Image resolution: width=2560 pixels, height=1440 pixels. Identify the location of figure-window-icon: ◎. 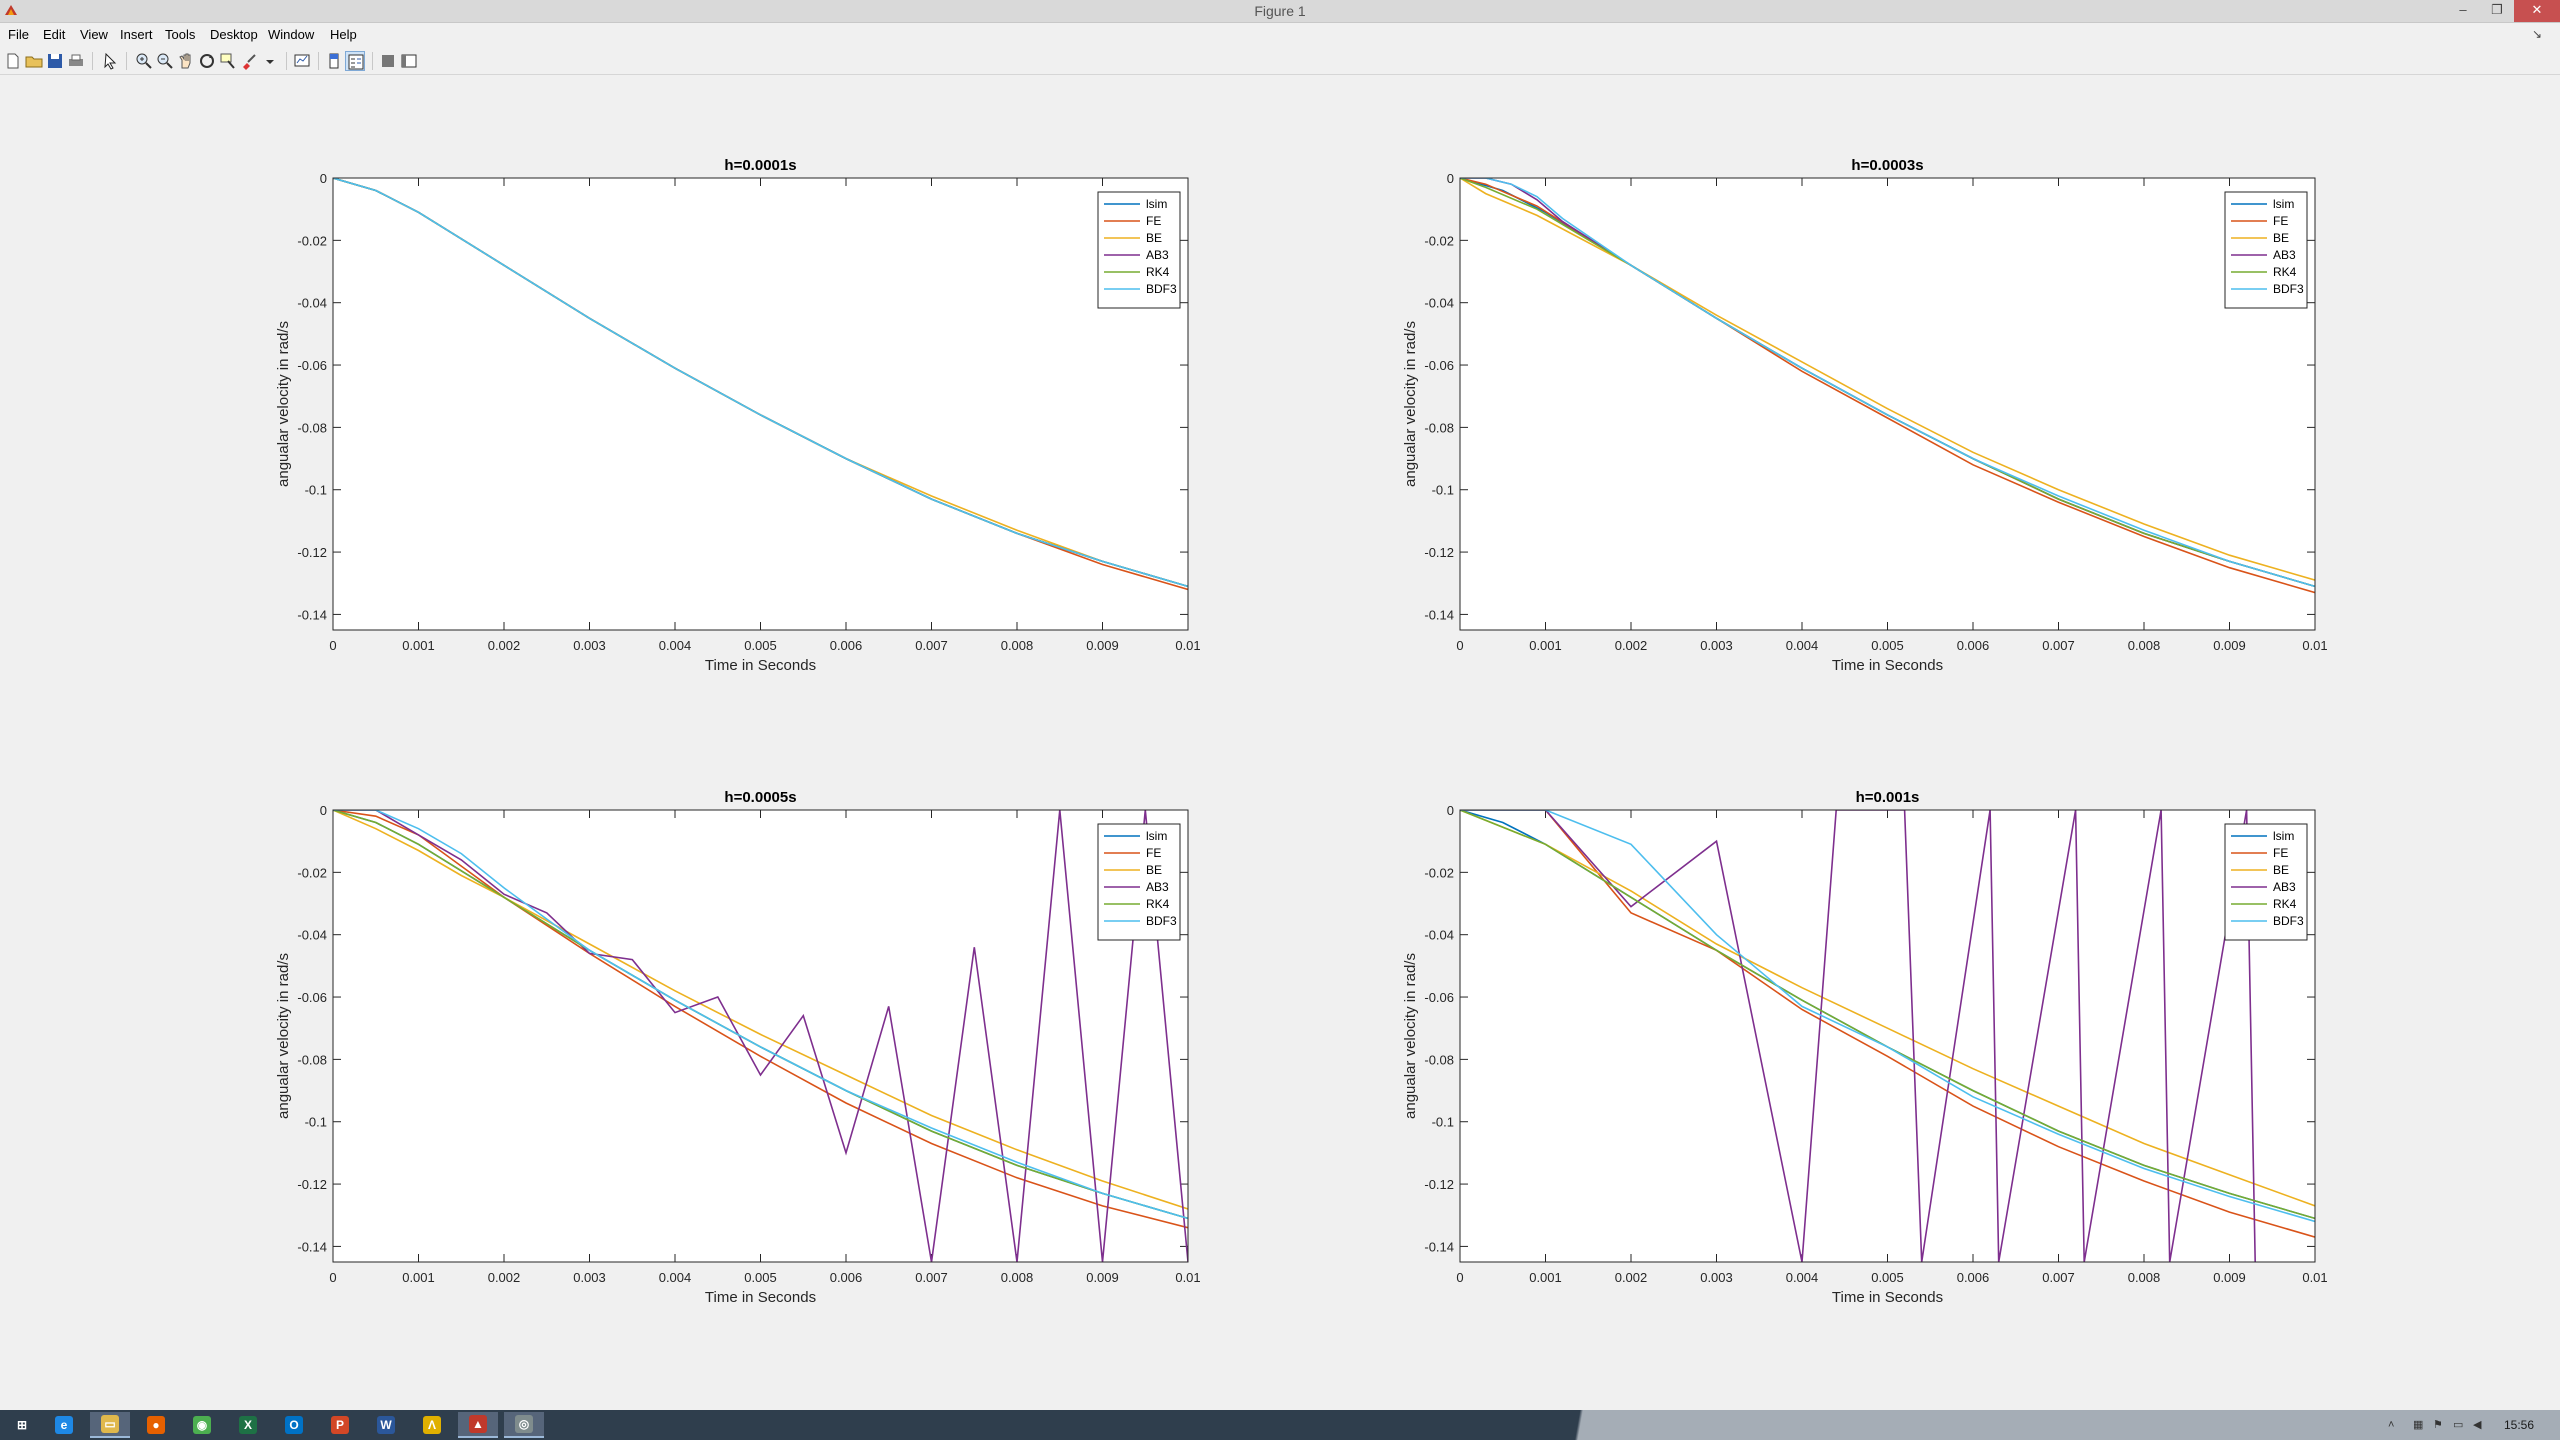
(524, 1425).